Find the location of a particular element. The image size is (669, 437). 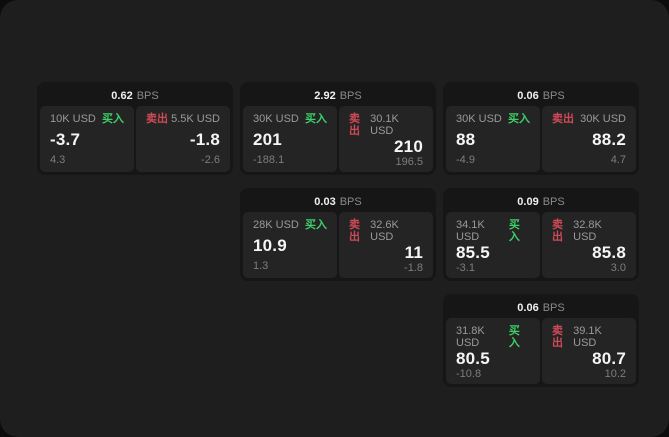

sell-price: -1.8 is located at coordinates (204, 139).